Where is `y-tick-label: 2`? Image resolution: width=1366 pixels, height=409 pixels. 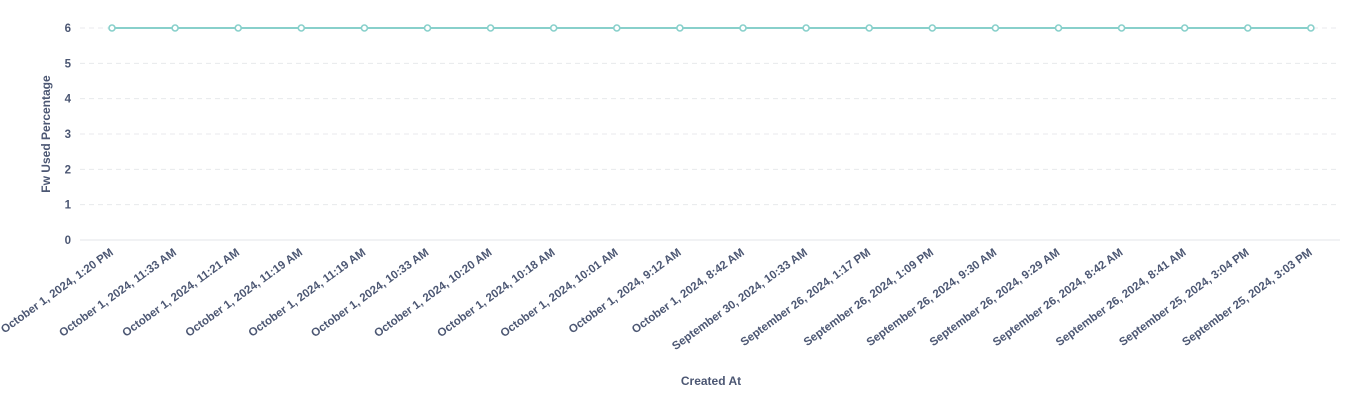 y-tick-label: 2 is located at coordinates (68, 170).